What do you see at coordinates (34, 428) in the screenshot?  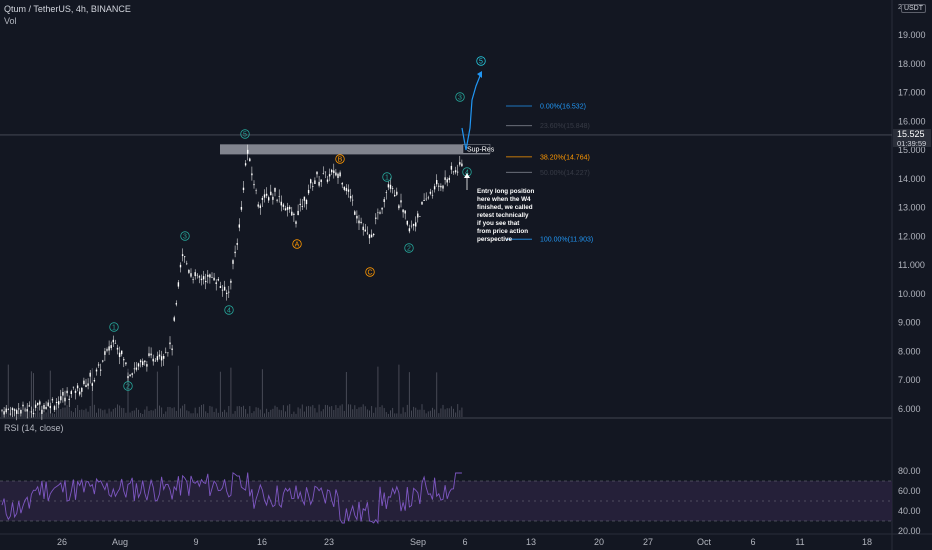 I see `rsi-legend: RSI (14, close)` at bounding box center [34, 428].